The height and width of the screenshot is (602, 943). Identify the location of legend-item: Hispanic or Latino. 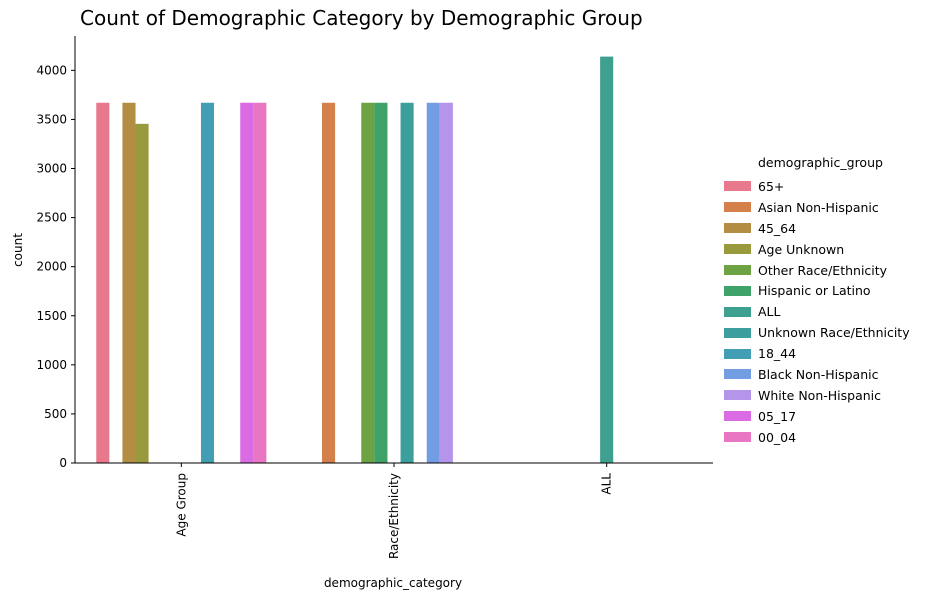
(817, 290).